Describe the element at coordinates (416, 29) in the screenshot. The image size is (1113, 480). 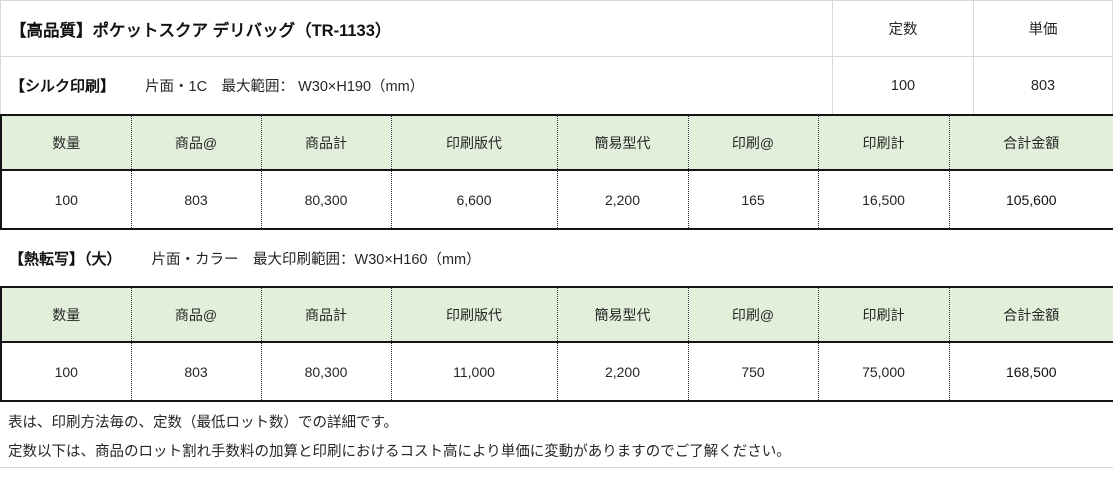
I see `product-title: 【高品質】ポケットスクア デリバッグ（TR-1133）` at that location.